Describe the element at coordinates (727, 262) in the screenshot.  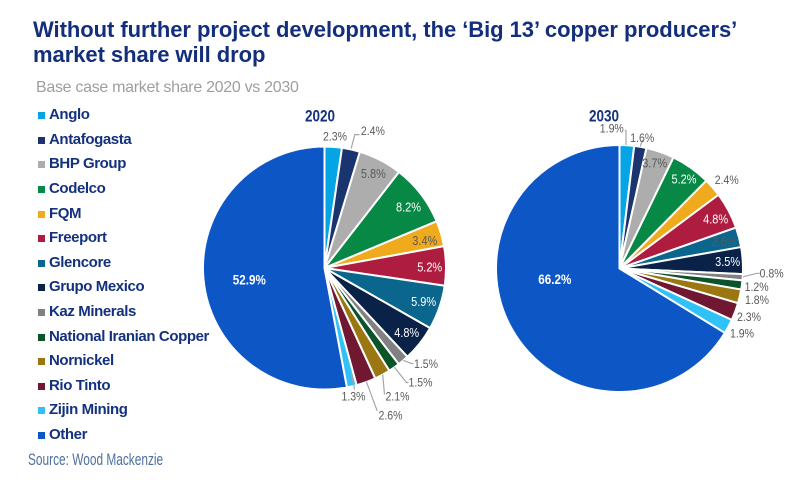
I see `svg-text: 3.5%` at that location.